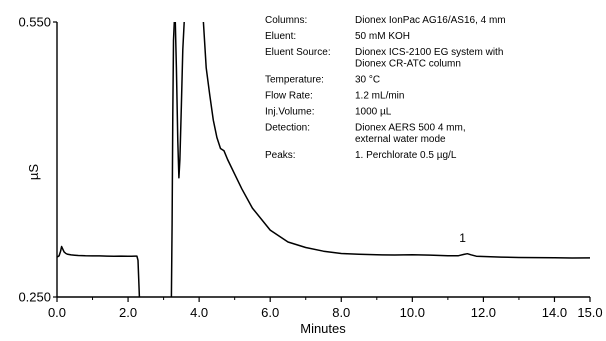 This screenshot has height=341, width=606. I want to click on x-tick-label: 14.0, so click(554, 312).